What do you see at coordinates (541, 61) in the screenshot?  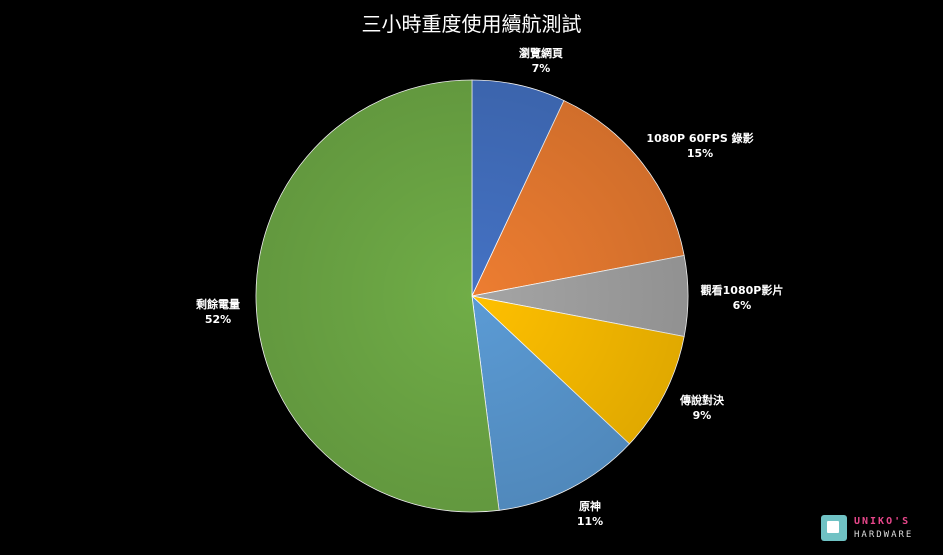 I see `slice-label: 瀏覽網頁 7%` at bounding box center [541, 61].